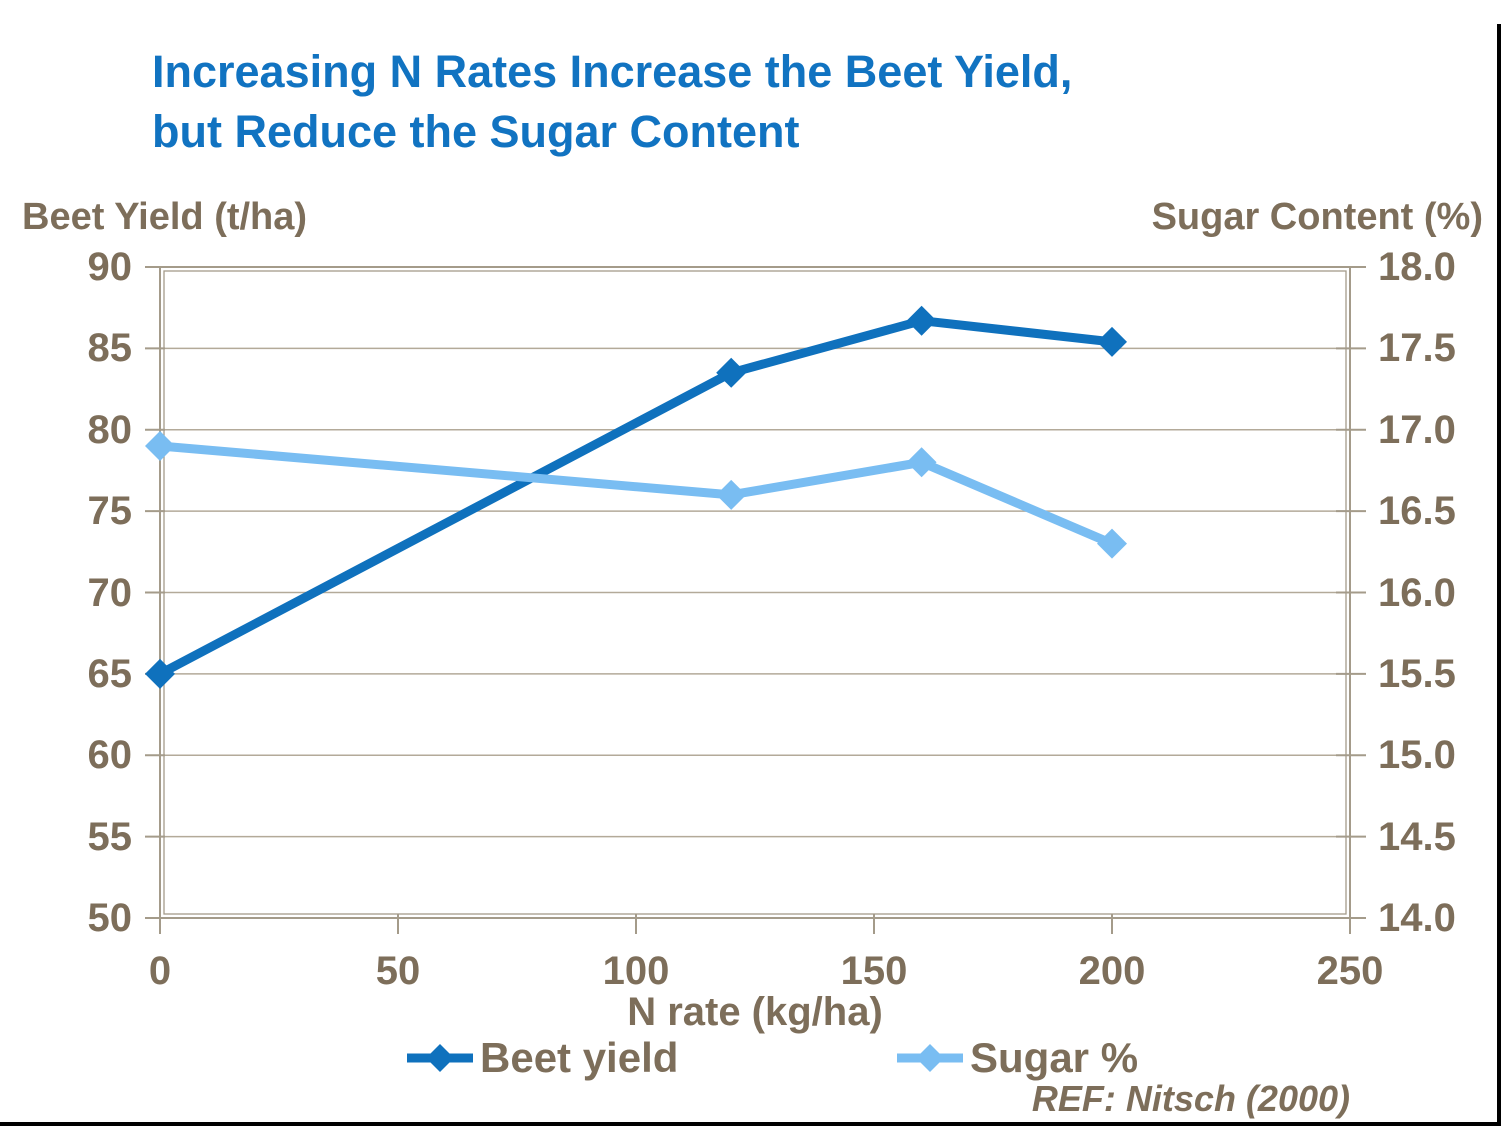 The image size is (1501, 1126). What do you see at coordinates (440, 1058) in the screenshot?
I see `beet-yield-line-marker-icon` at bounding box center [440, 1058].